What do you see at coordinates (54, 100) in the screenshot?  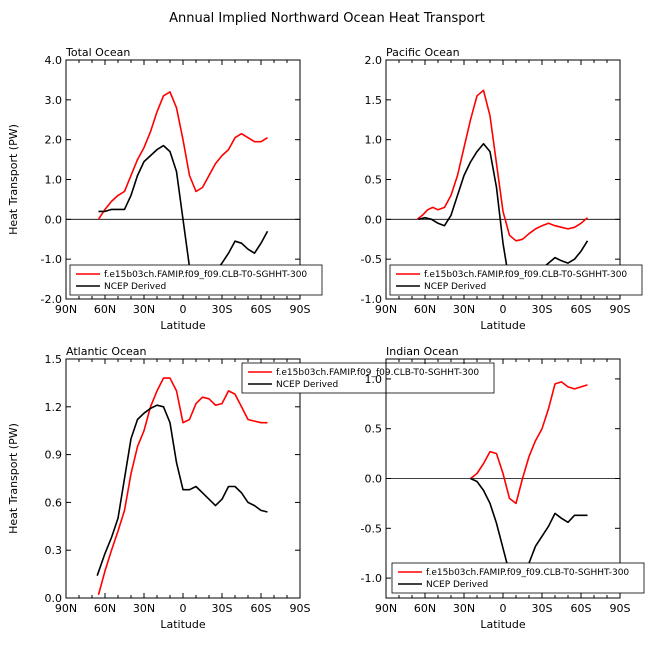 I see `y-tick-label: 3.0` at bounding box center [54, 100].